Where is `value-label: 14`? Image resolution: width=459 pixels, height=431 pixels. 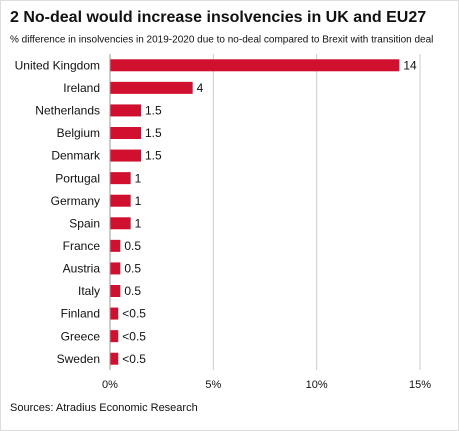 value-label: 14 is located at coordinates (410, 65).